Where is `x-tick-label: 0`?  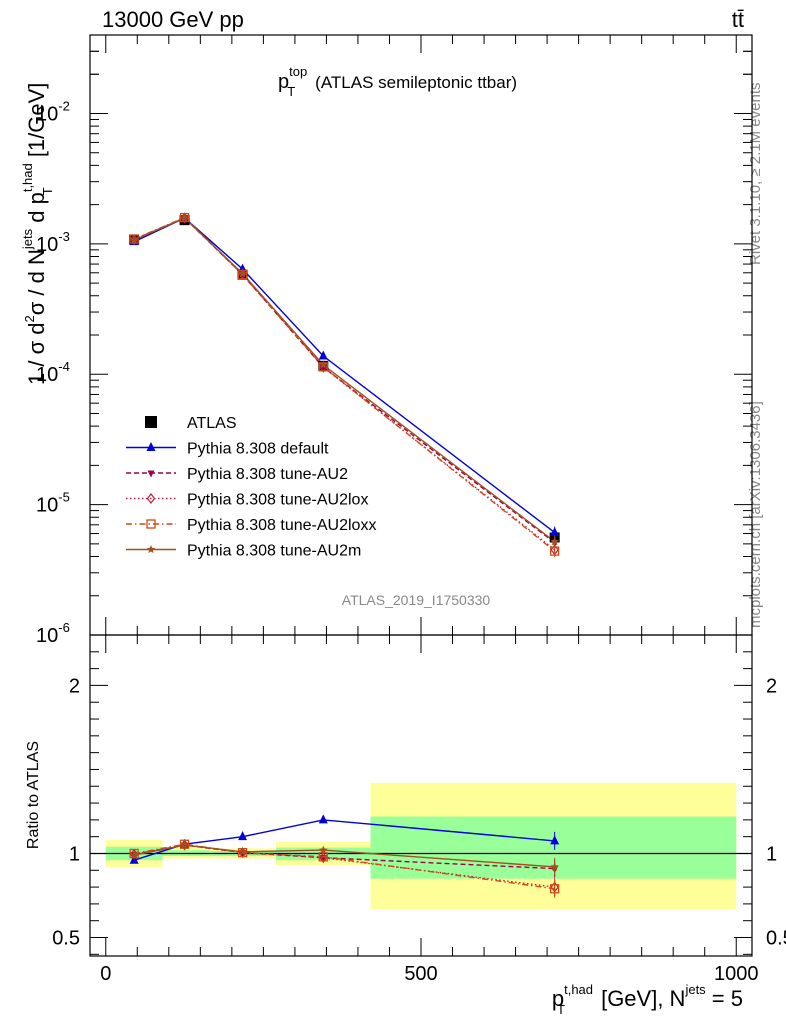
x-tick-label: 0 is located at coordinates (105, 974).